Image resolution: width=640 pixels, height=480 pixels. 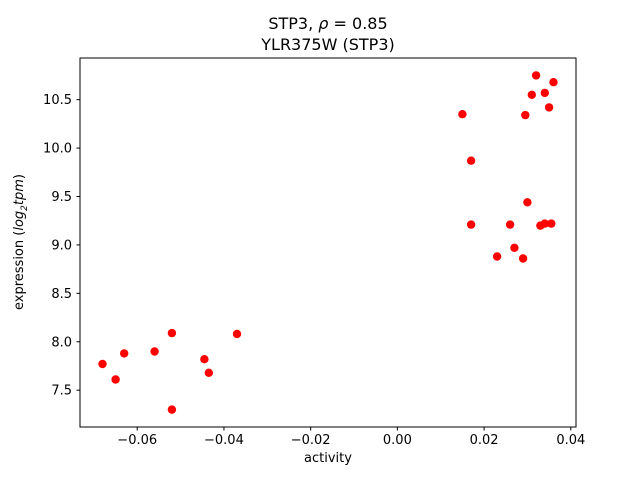 What do you see at coordinates (20, 270) in the screenshot?
I see `y-axis-label-prefix: expression (` at bounding box center [20, 270].